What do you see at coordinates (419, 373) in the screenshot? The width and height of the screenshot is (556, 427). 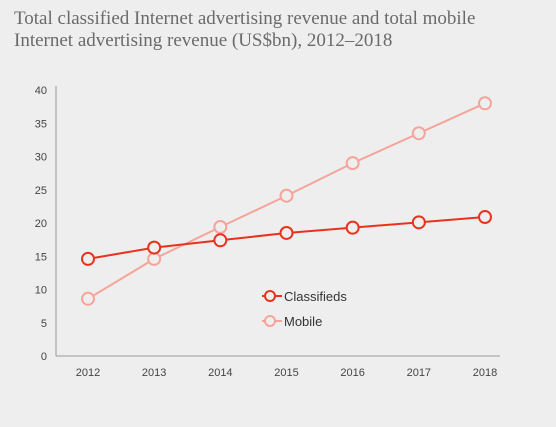 I see `x-tick-label: 2017` at bounding box center [419, 373].